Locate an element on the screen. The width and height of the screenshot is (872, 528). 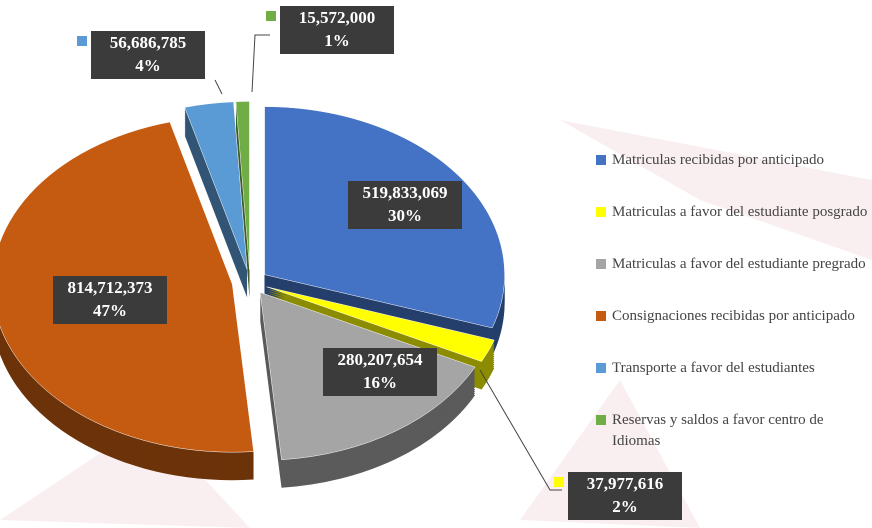
value-label: 814,712,373 is located at coordinates (110, 287).